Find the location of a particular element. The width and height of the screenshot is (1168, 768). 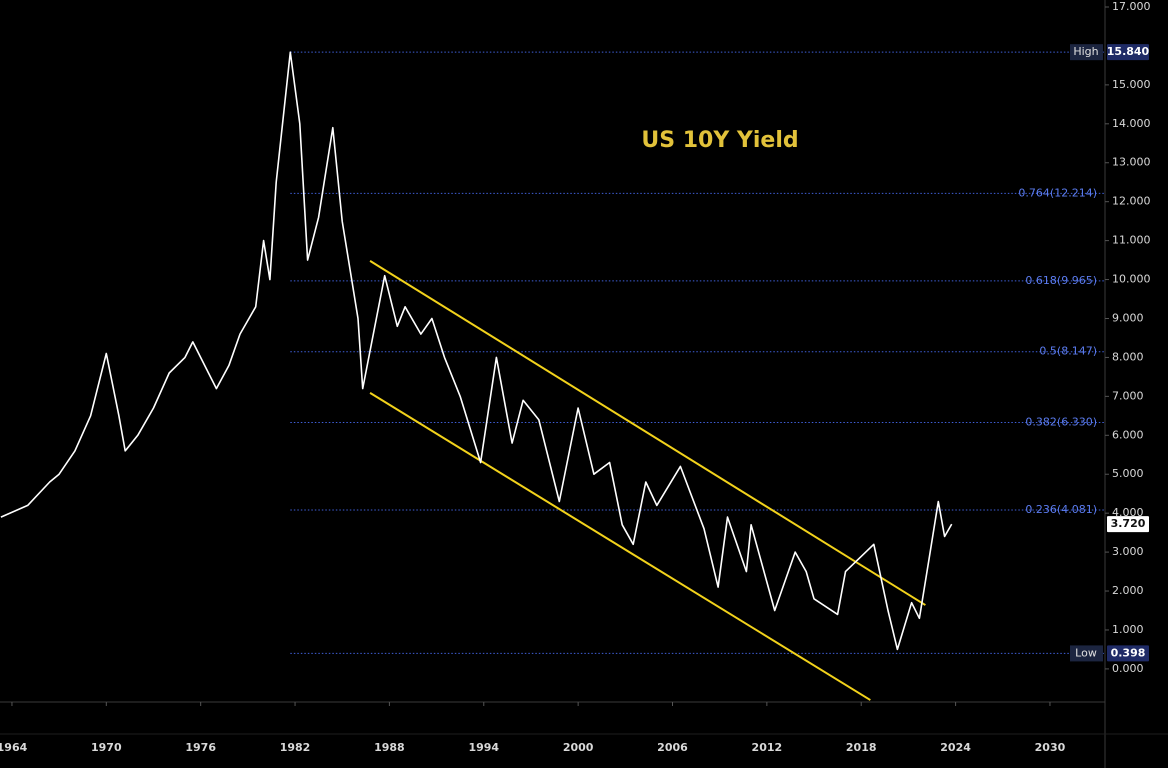

fib-level-label: 0.382(6.330) is located at coordinates (1061, 421).